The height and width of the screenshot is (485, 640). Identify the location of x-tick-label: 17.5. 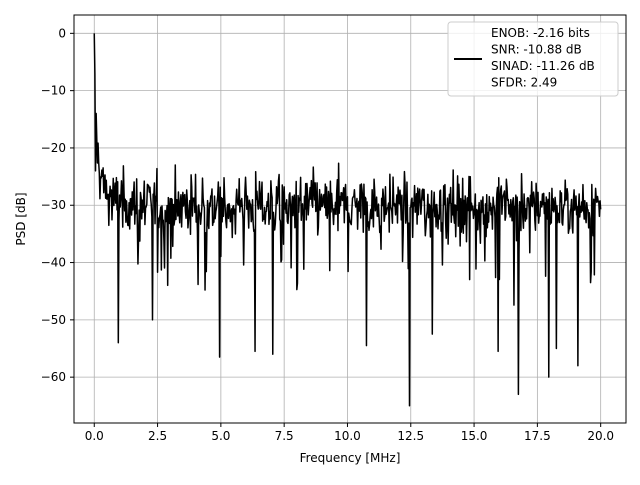
(537, 436).